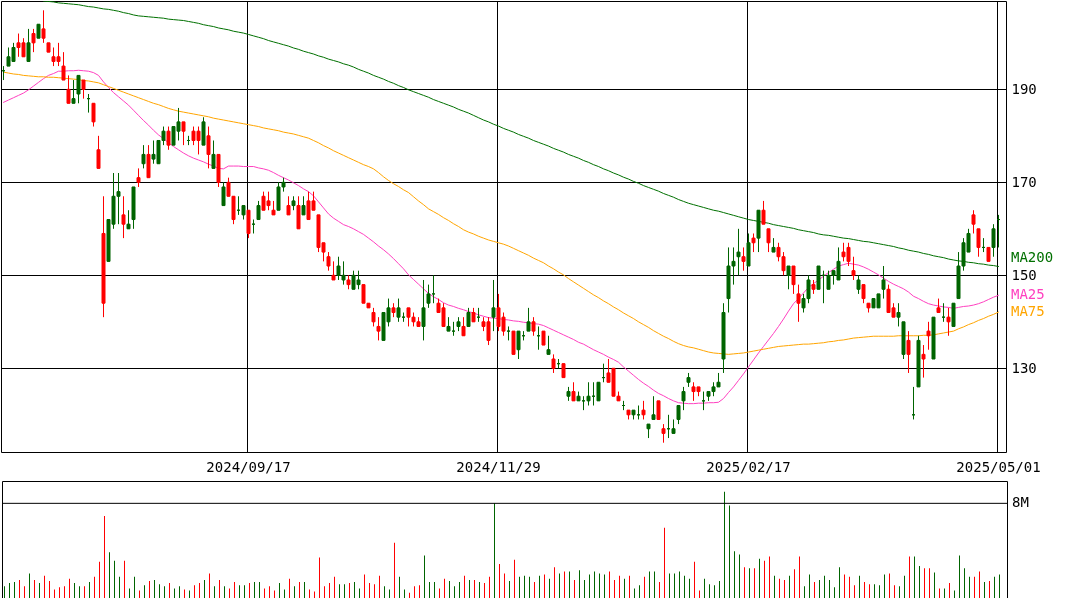 This screenshot has width=1065, height=600. Describe the element at coordinates (498, 466) in the screenshot. I see `x-tick-label: 2024/11/29` at that location.